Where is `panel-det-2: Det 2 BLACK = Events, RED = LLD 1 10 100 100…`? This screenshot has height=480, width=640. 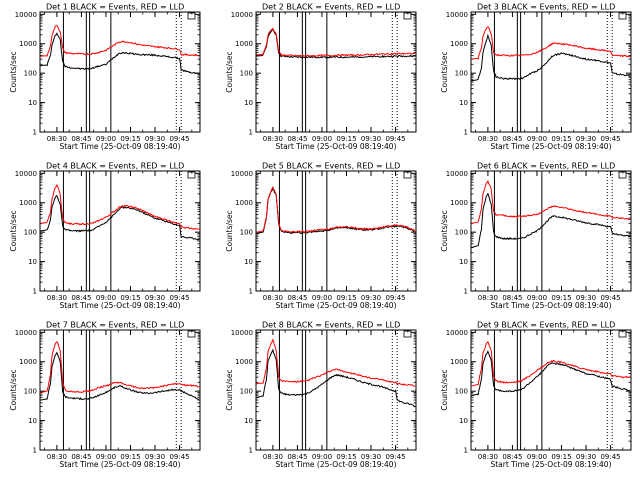 panel-det-2: Det 2 BLACK = Events, RED = LLD 1 10 100 100… is located at coordinates (321, 77).